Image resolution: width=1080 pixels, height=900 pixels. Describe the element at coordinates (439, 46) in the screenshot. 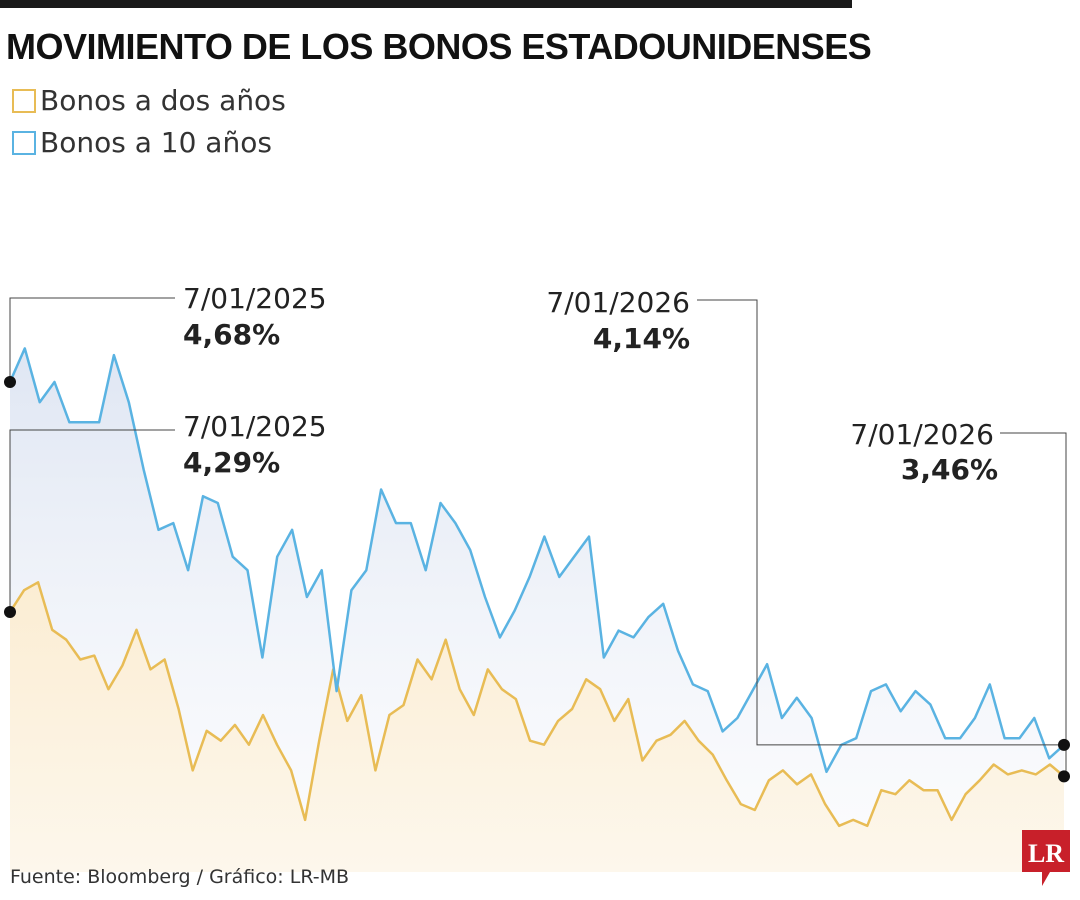

I see `chart-title: MOVIMIENTO DE LOS BONOS ESTADOUNIDENSES` at that location.